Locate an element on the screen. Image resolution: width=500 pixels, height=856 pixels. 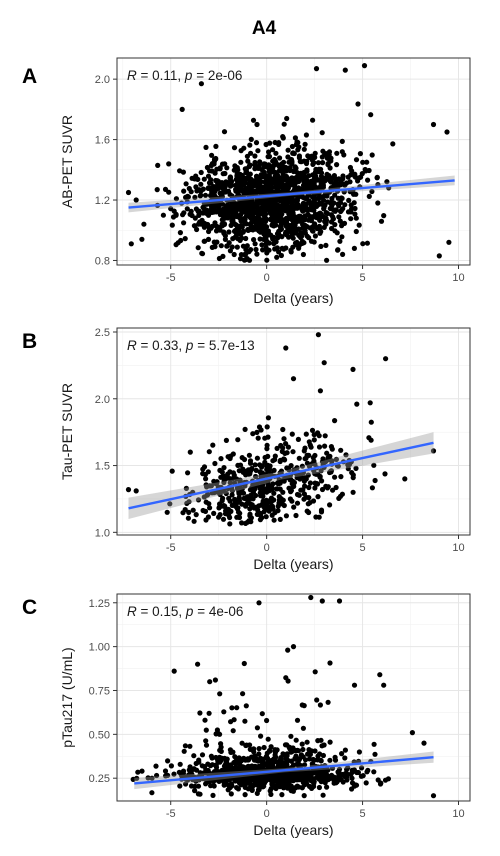
x-axis-title: Delta (years) is located at coordinates (293, 564).